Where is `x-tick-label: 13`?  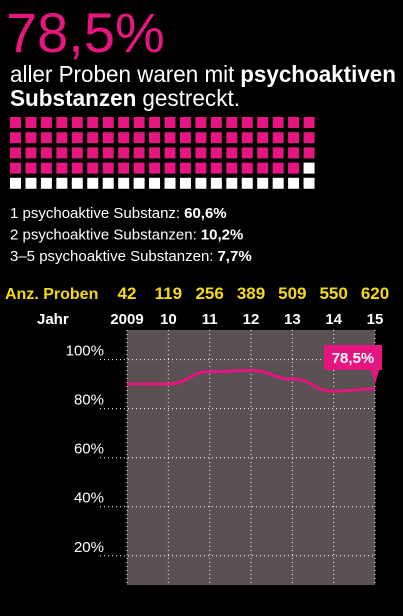
x-tick-label: 13 is located at coordinates (292, 319).